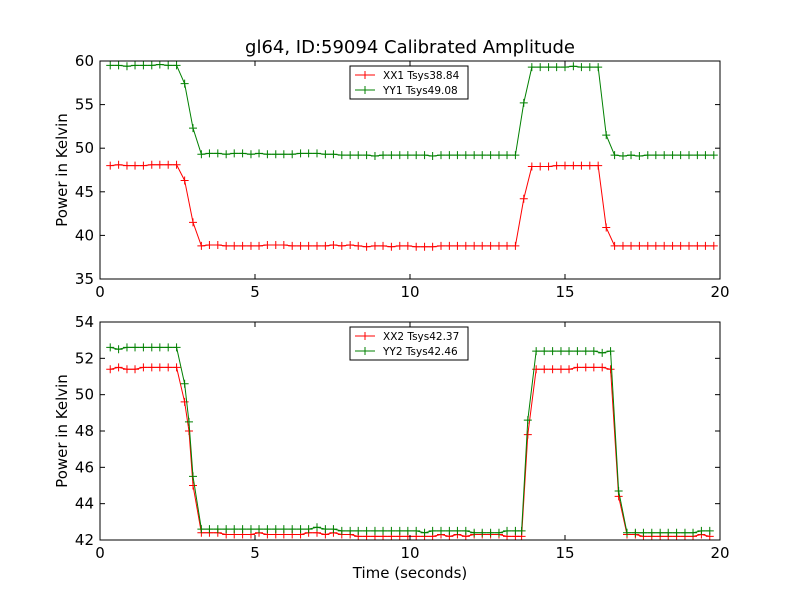 The height and width of the screenshot is (604, 800). What do you see at coordinates (420, 91) in the screenshot?
I see `plot1-legend-label: YY1 Tsys49.08` at bounding box center [420, 91].